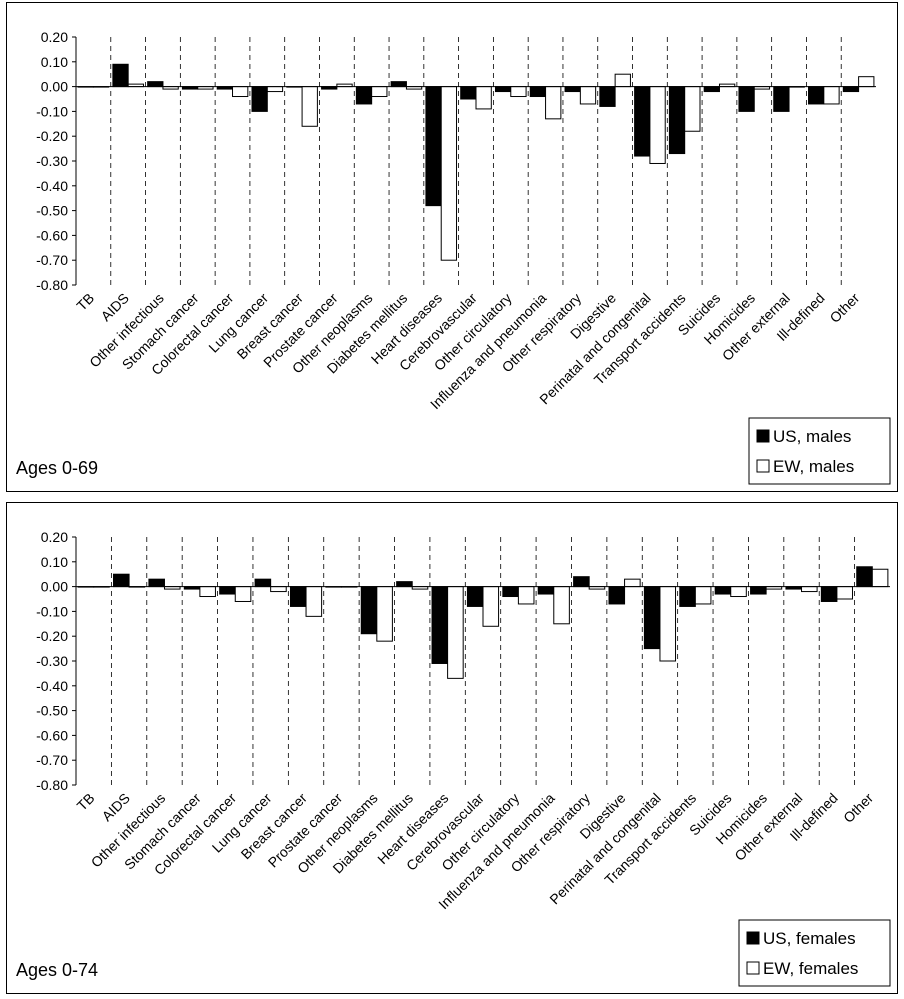  I want to click on age-annotation: Ages 0-74, so click(57, 970).